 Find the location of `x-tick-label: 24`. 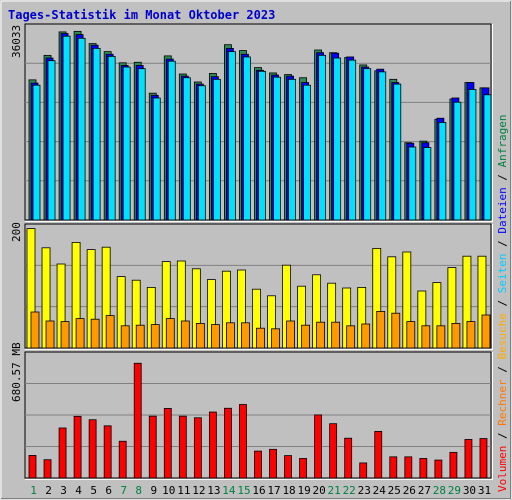

x-tick-label: 24 is located at coordinates (380, 490).